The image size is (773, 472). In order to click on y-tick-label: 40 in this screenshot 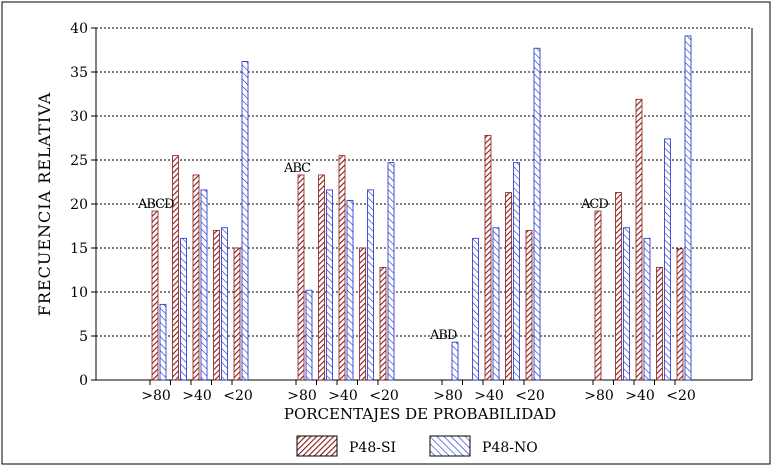, I will do `click(79, 29)`.